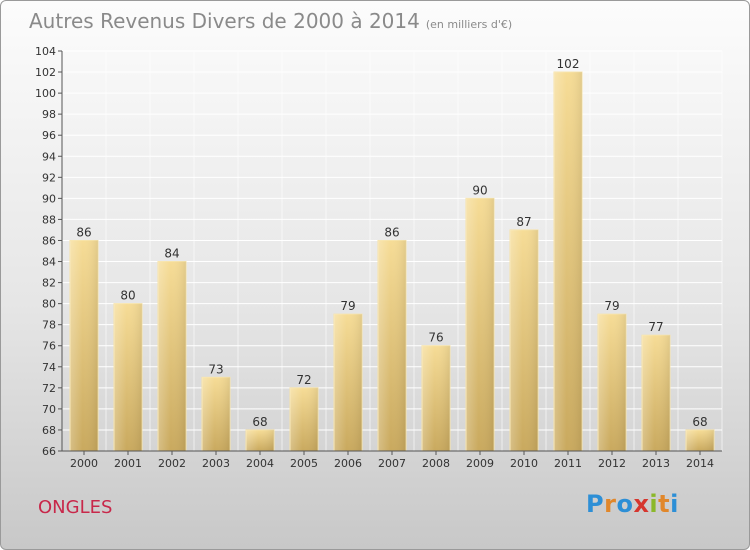 This screenshot has width=750, height=550. What do you see at coordinates (84, 463) in the screenshot?
I see `x-tick-label: 2000` at bounding box center [84, 463].